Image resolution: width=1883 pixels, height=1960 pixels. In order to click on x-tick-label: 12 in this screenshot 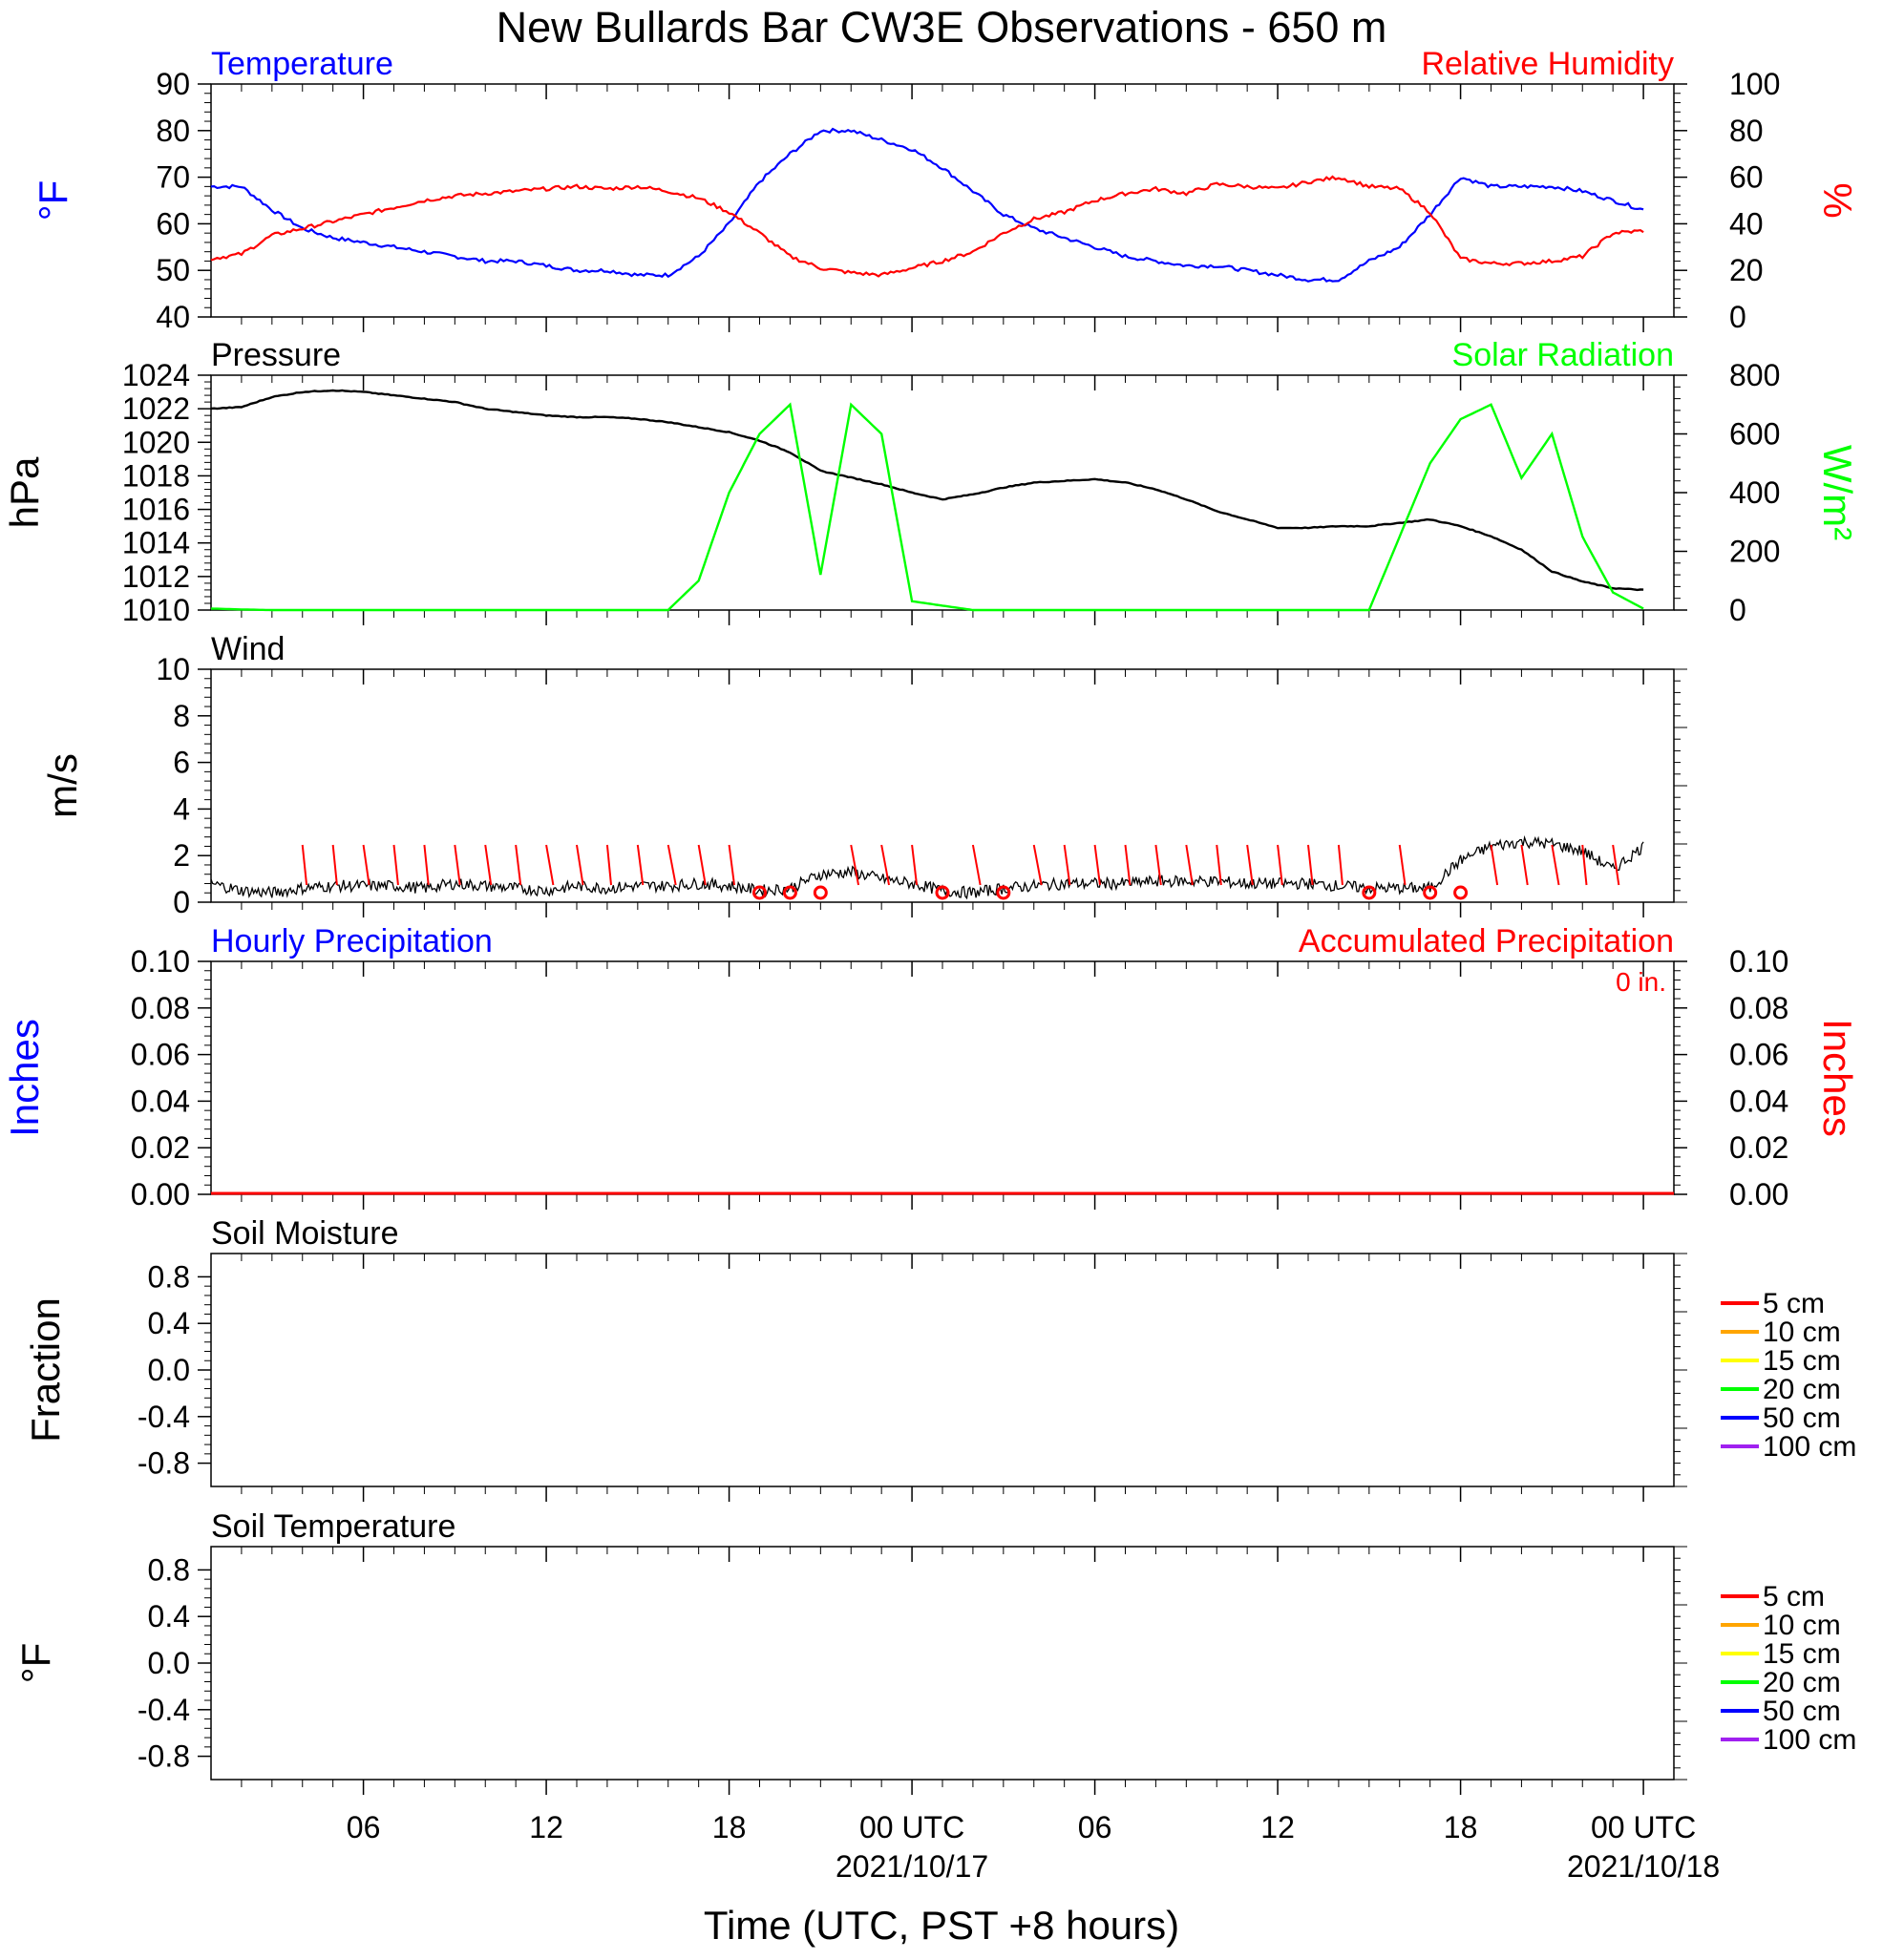, I will do `click(1277, 1827)`.